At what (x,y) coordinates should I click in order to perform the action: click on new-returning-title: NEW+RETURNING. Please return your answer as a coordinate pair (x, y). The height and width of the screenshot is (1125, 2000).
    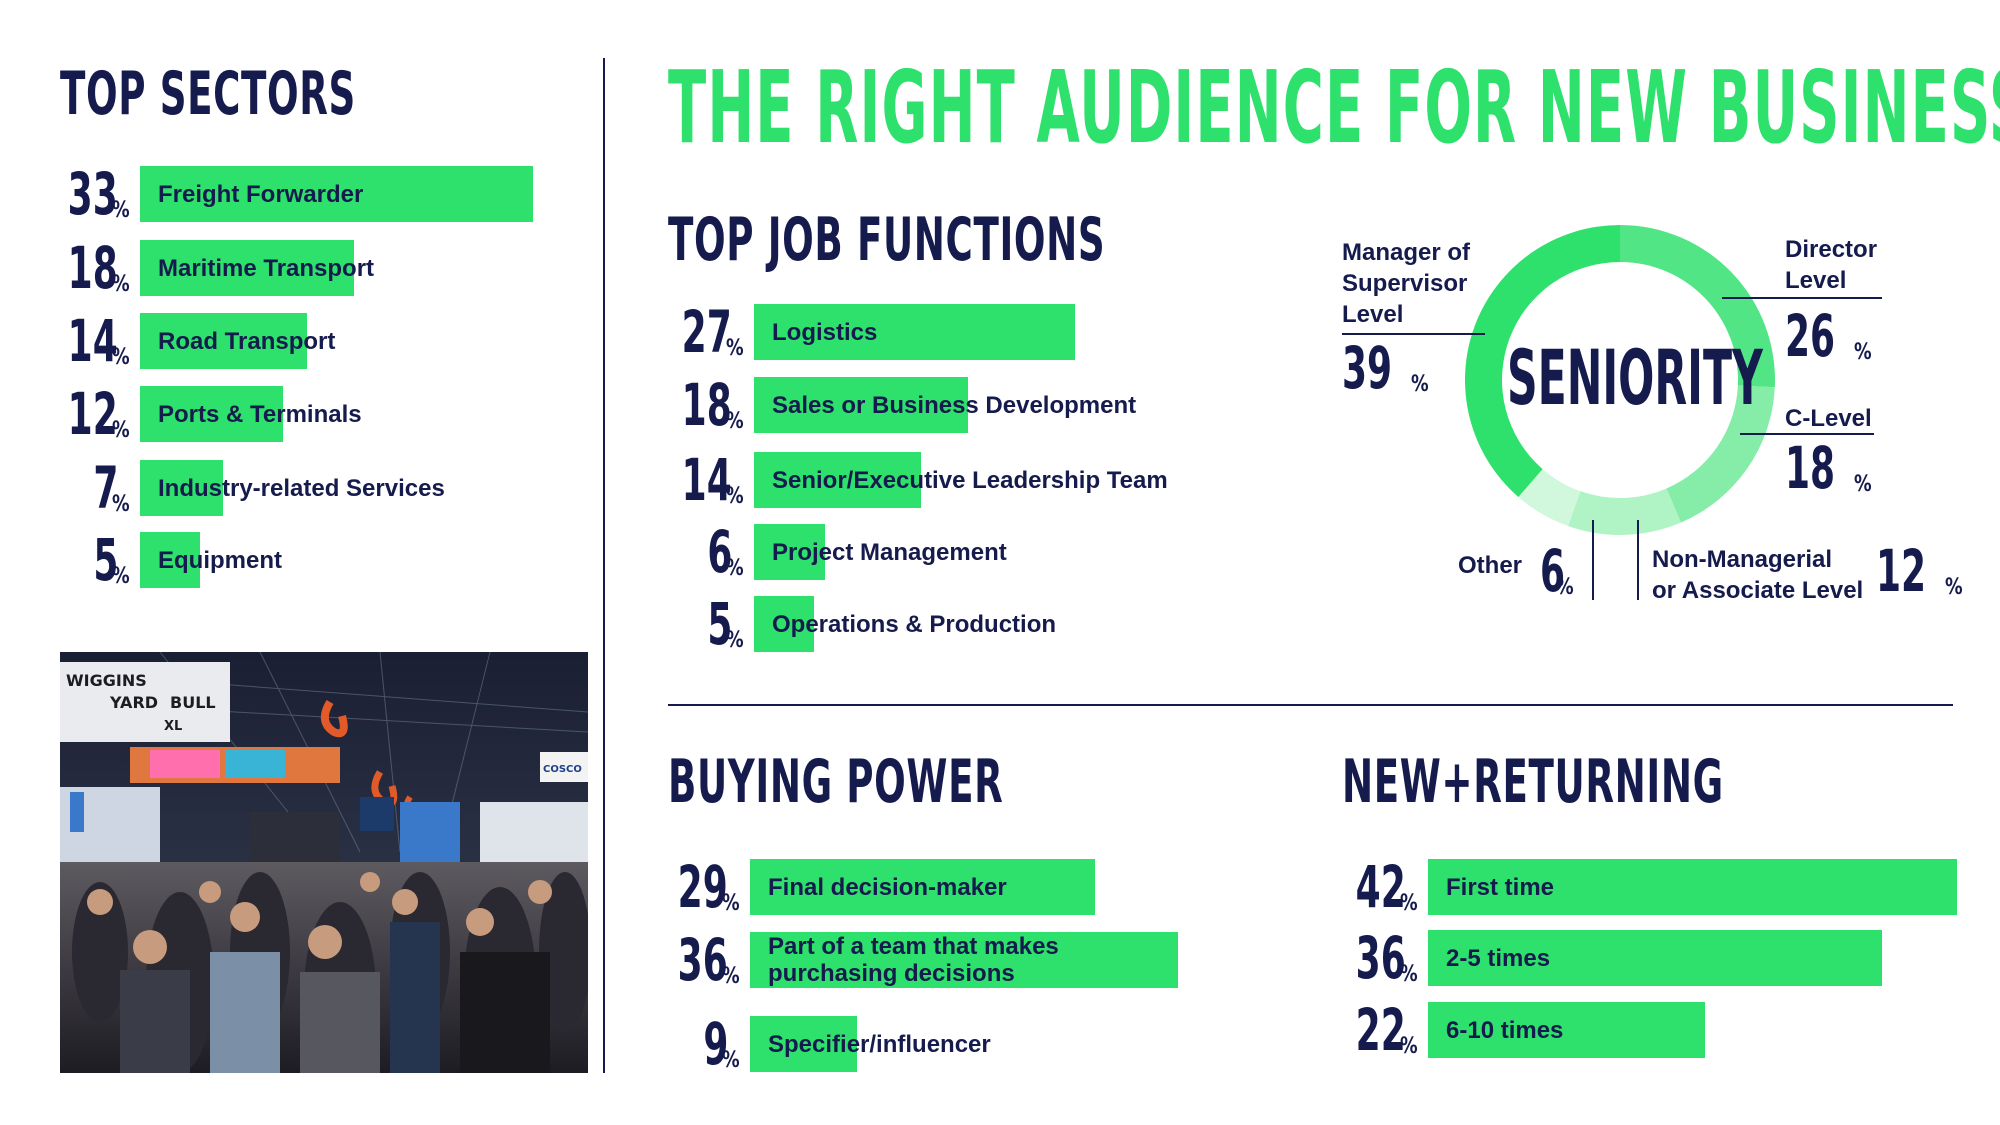
    Looking at the image, I should click on (1533, 782).